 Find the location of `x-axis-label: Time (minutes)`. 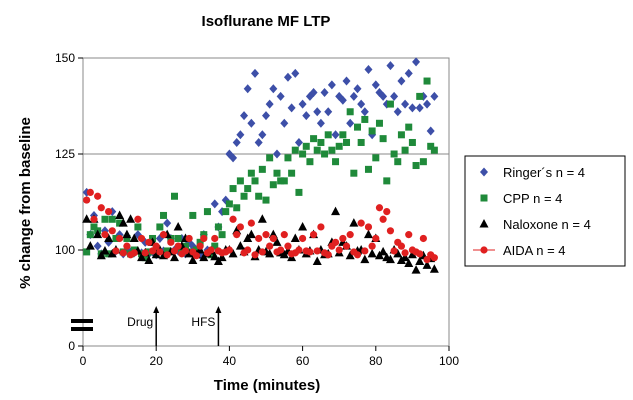

x-axis-label: Time (minutes) is located at coordinates (267, 385).